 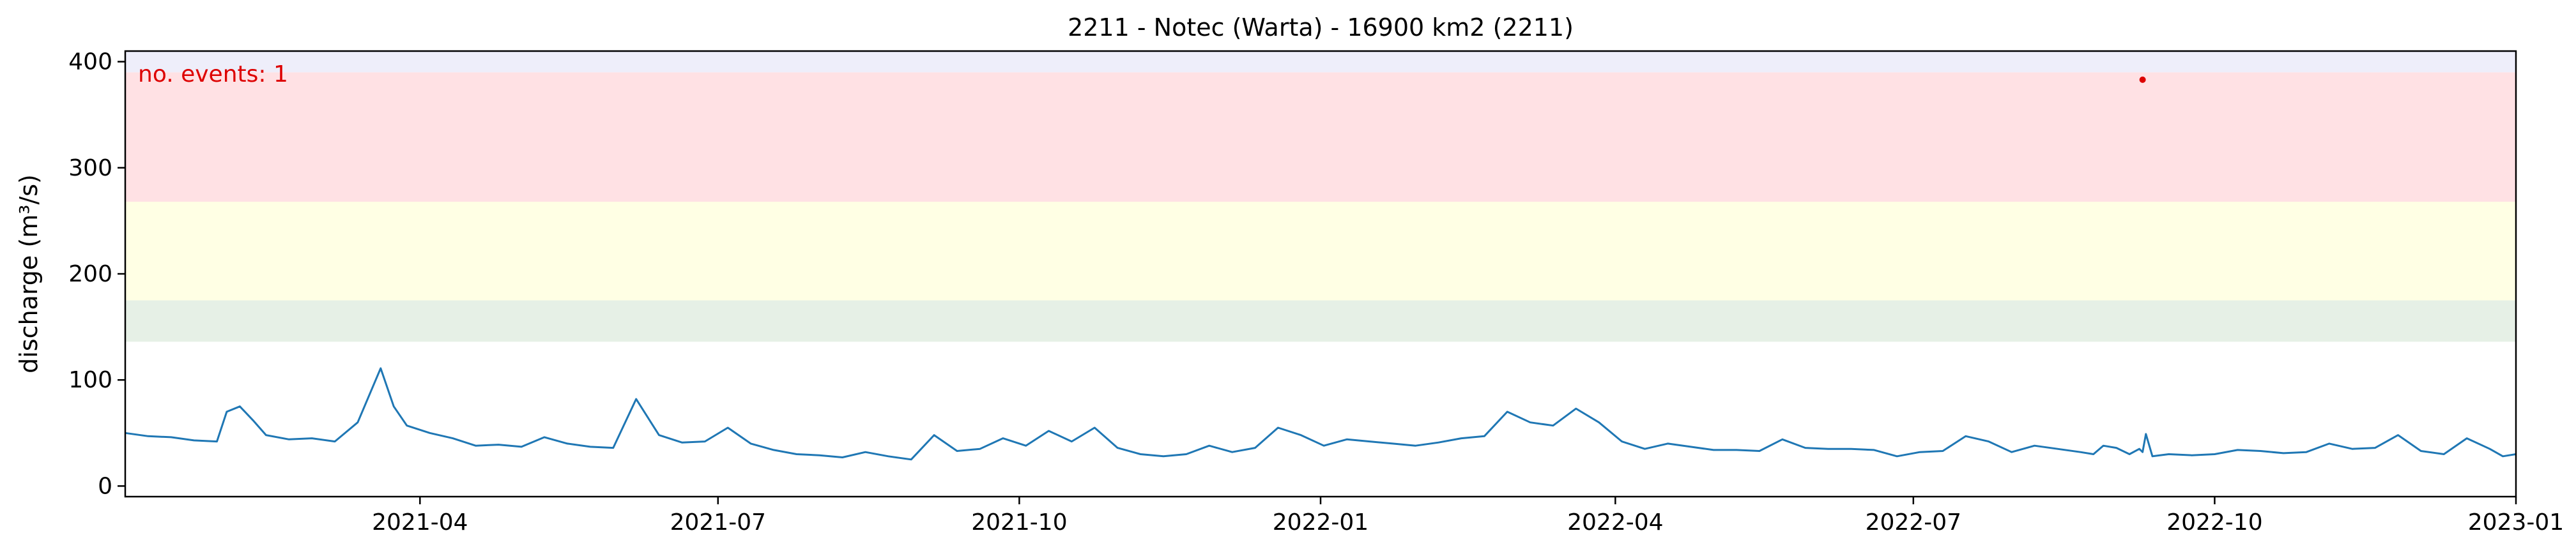 I want to click on y-axis-ticks: 0 100 200 300 400, so click(x=96, y=274).